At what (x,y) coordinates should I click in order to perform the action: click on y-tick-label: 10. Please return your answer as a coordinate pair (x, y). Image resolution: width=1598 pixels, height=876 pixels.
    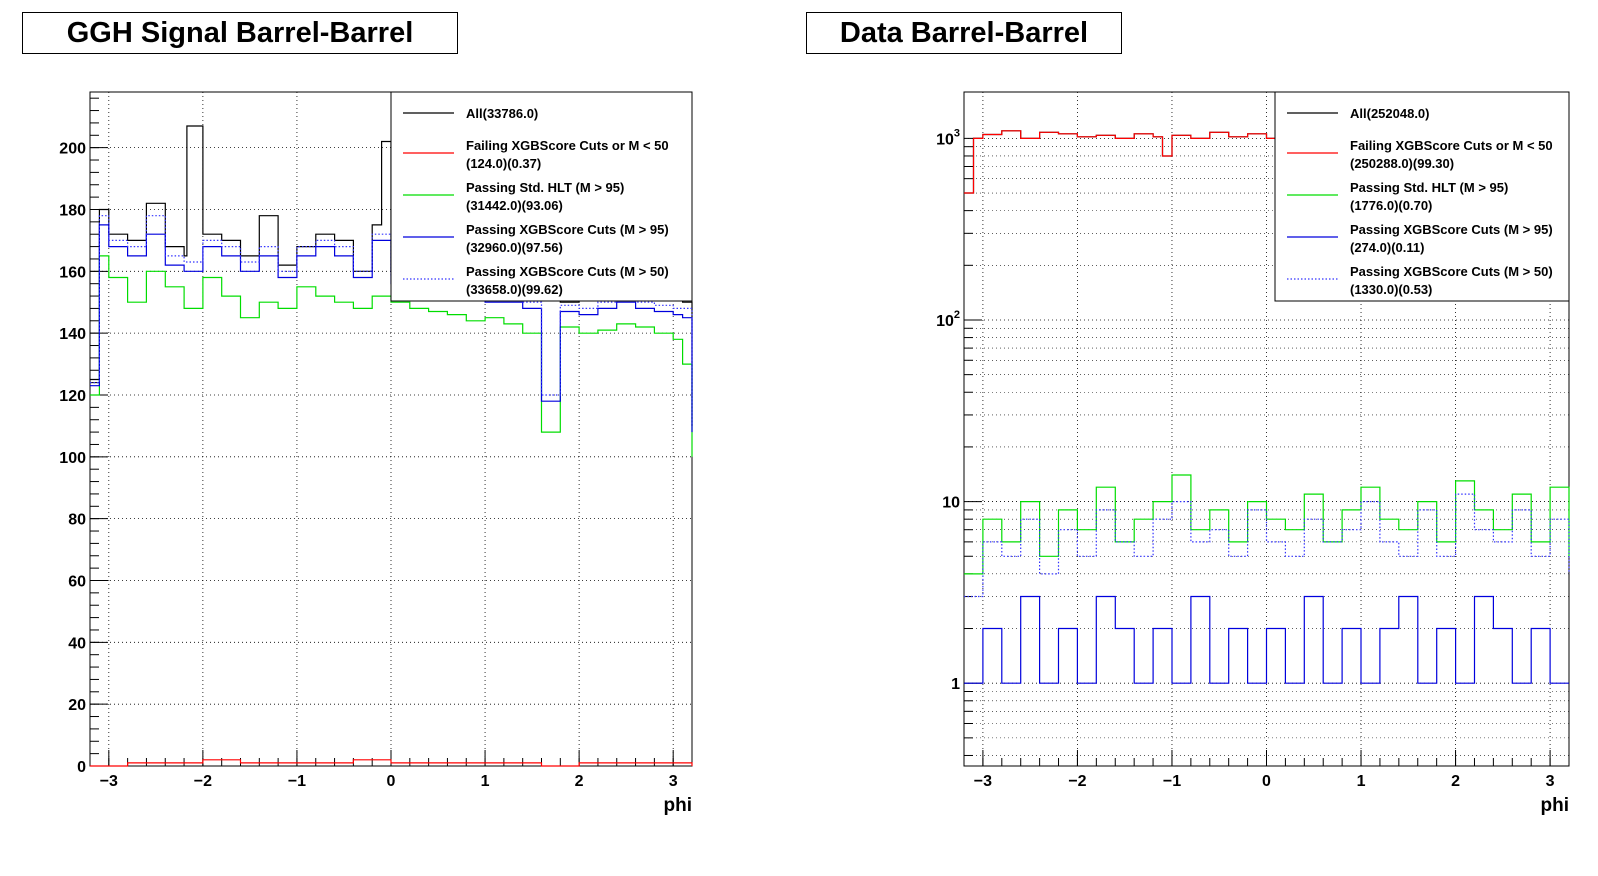
    Looking at the image, I should click on (951, 503).